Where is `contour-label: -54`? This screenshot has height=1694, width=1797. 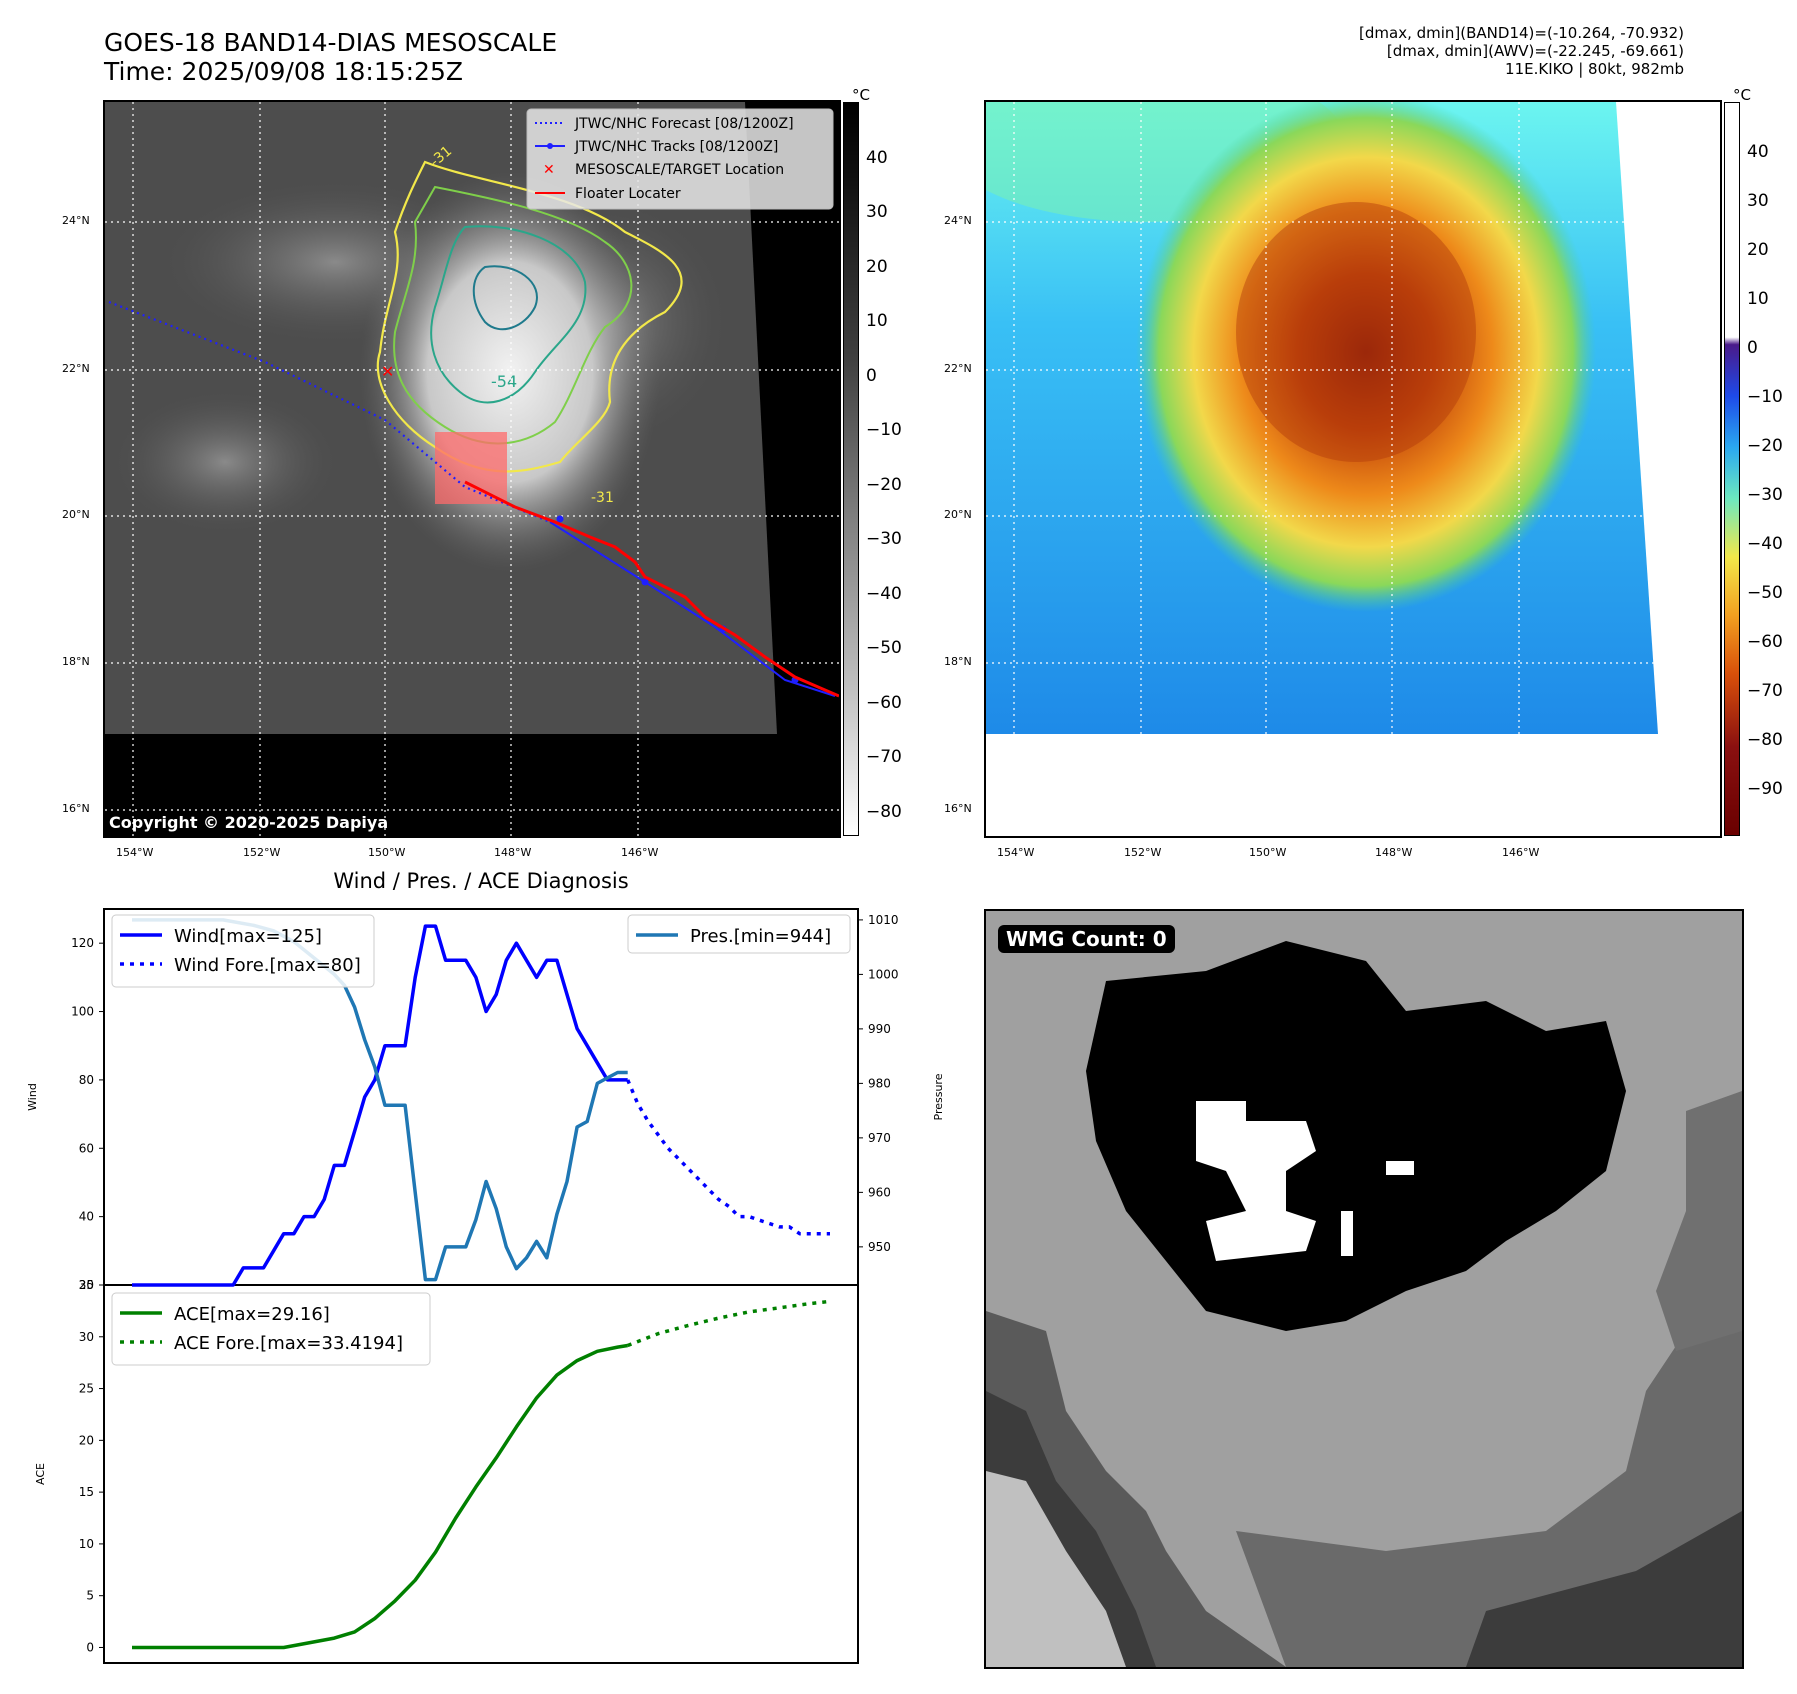
contour-label: -54 is located at coordinates (504, 381).